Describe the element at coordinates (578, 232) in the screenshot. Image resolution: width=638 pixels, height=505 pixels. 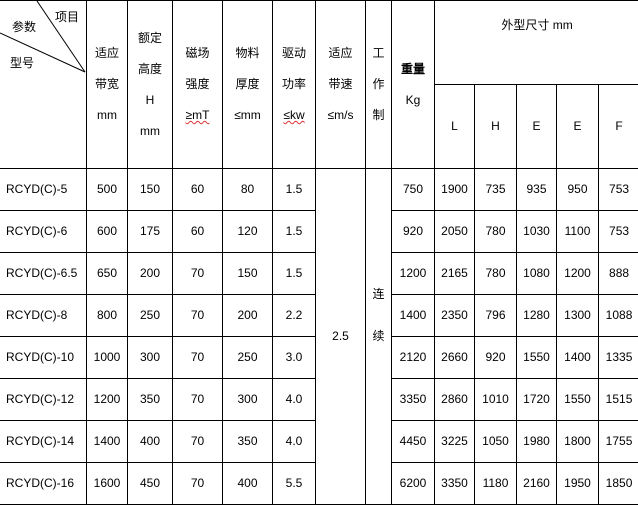
I see `dim-cell: 1100` at that location.